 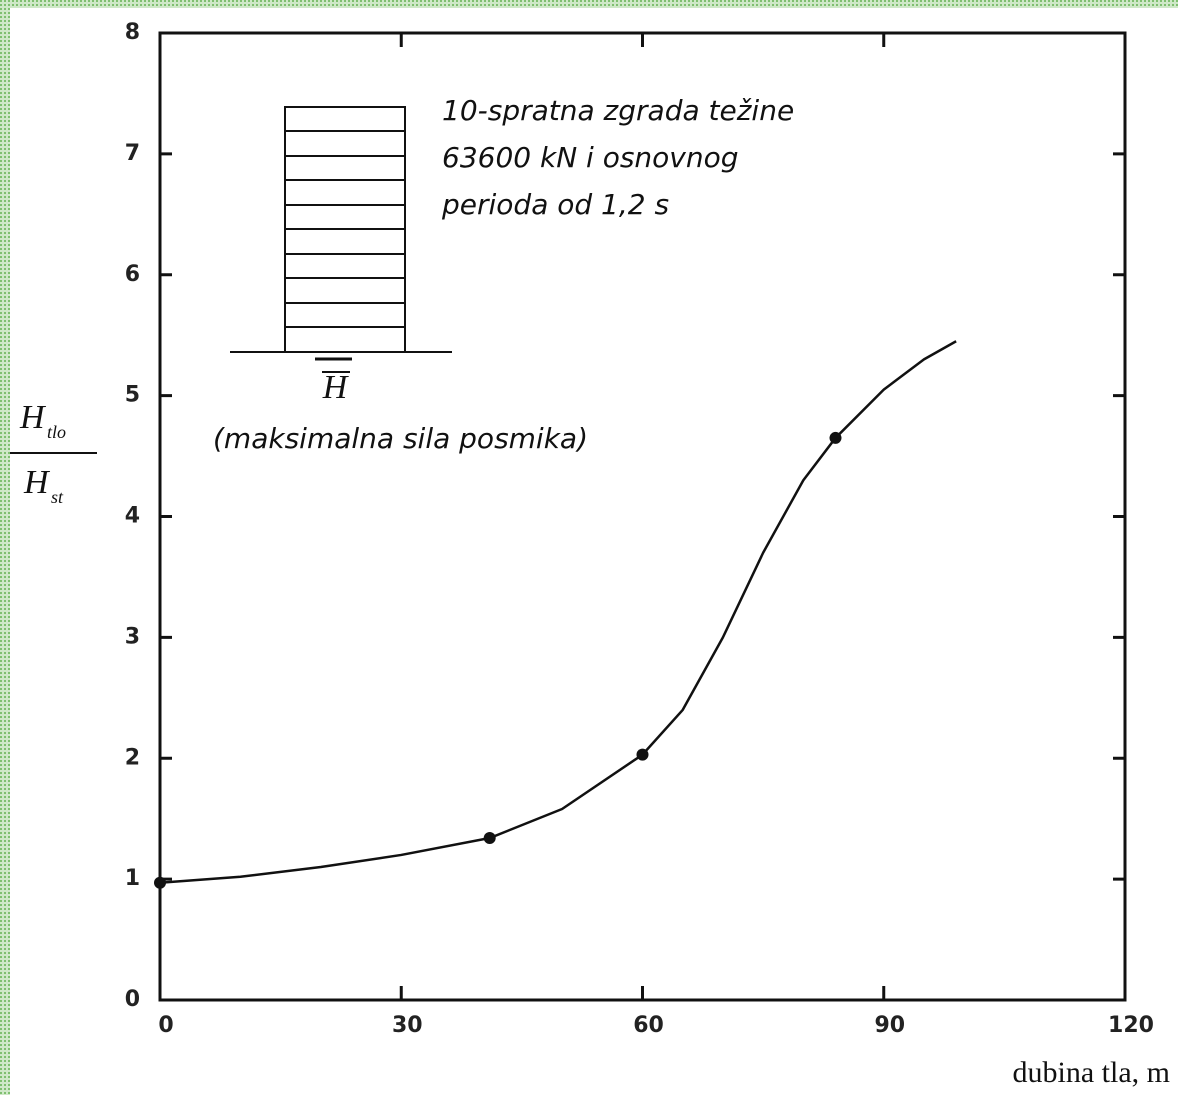 What do you see at coordinates (889, 1025) in the screenshot?
I see `x-tick-label: 90` at bounding box center [889, 1025].